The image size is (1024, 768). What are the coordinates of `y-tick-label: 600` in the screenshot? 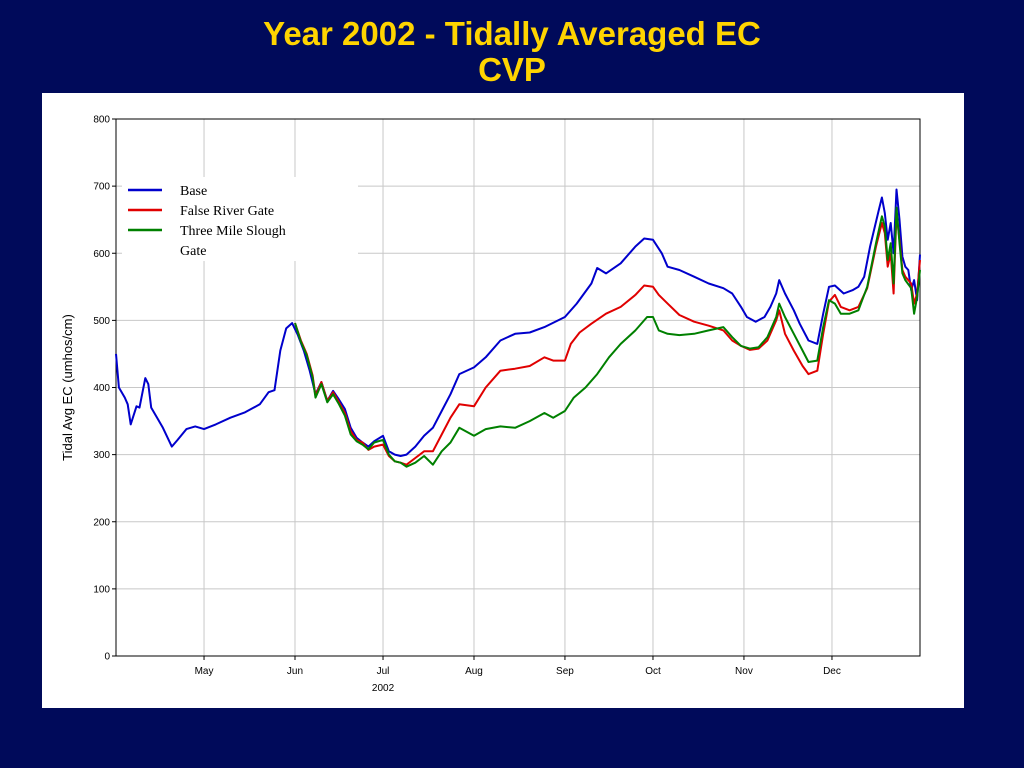 It's located at (101, 254).